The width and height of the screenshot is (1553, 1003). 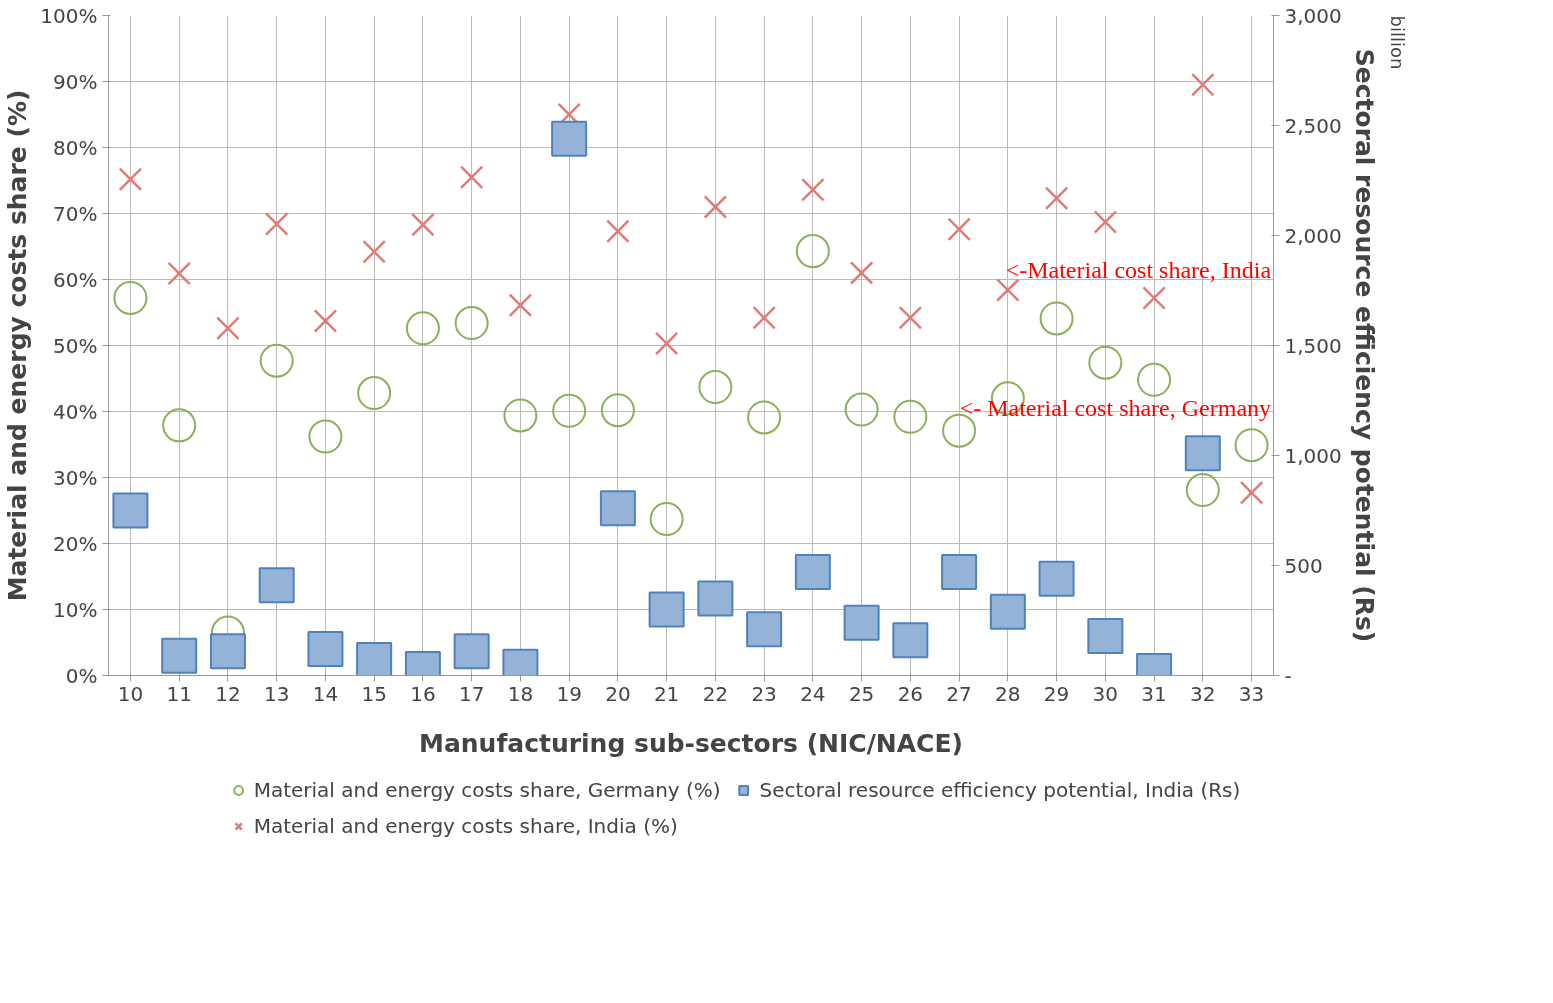 What do you see at coordinates (75, 609) in the screenshot?
I see `y-tick-label: 10%` at bounding box center [75, 609].